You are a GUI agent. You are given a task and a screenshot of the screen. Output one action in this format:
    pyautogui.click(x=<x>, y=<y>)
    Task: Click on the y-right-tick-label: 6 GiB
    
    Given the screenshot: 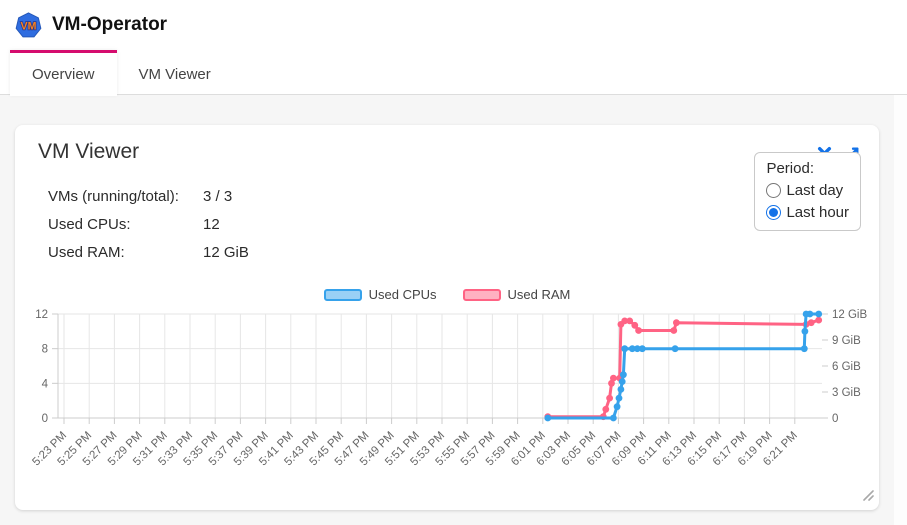 What is the action you would take?
    pyautogui.click(x=846, y=367)
    